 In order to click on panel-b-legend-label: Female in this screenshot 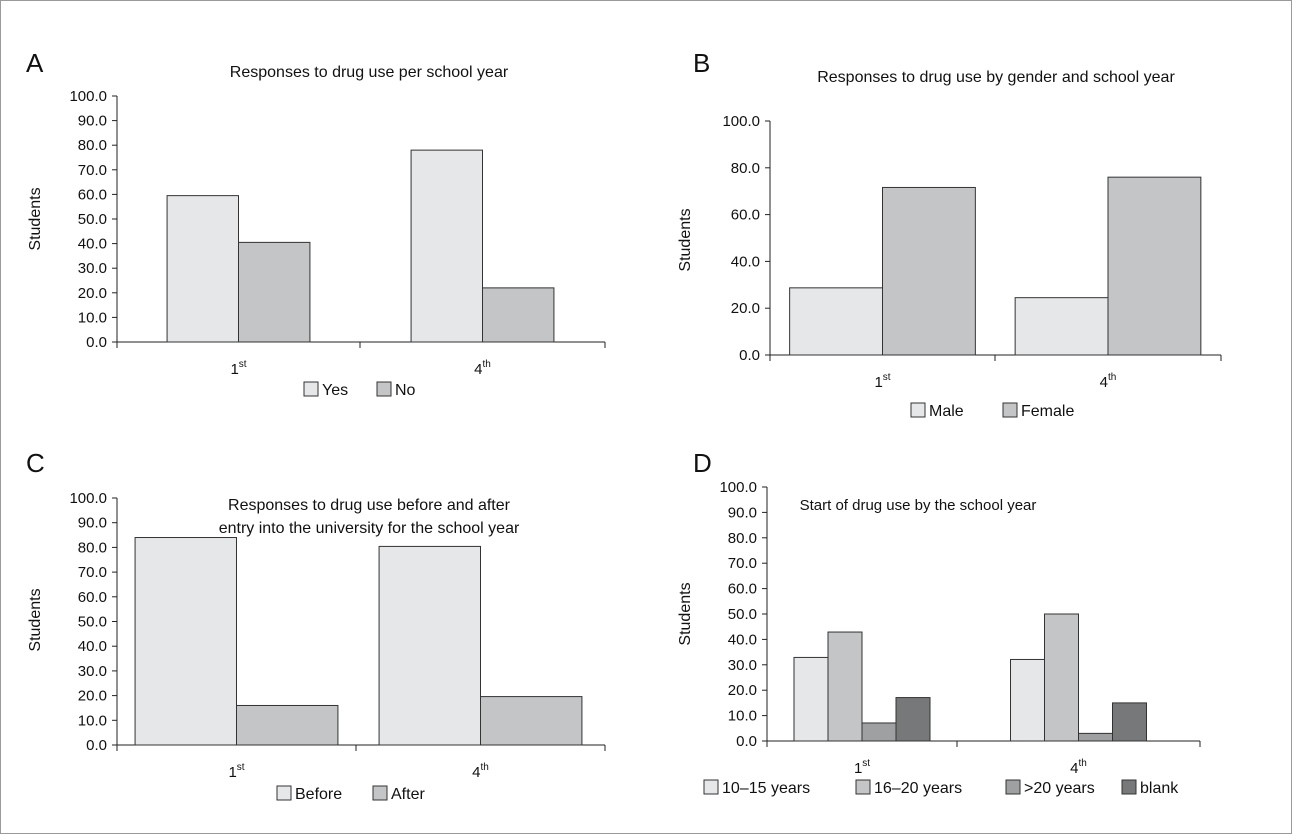, I will do `click(1047, 411)`.